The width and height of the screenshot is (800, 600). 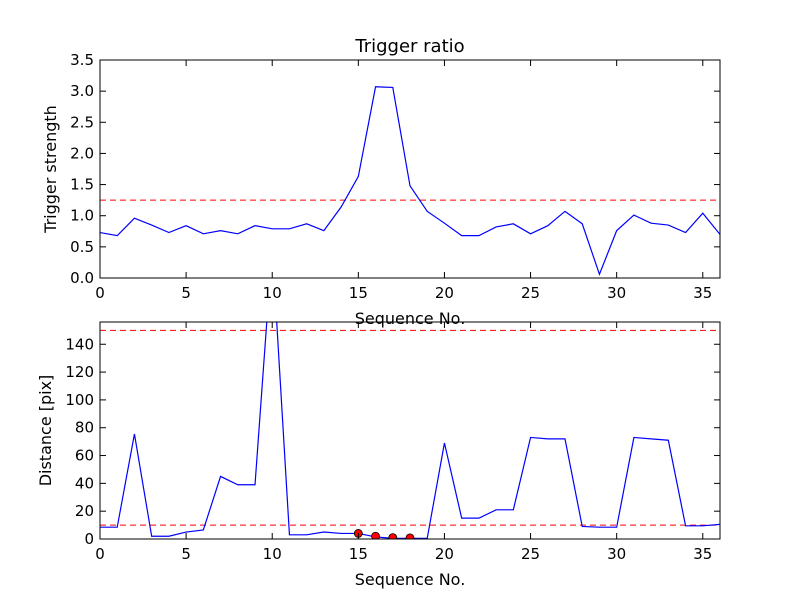 I want to click on y-tick-label: 1.0, so click(x=82, y=216).